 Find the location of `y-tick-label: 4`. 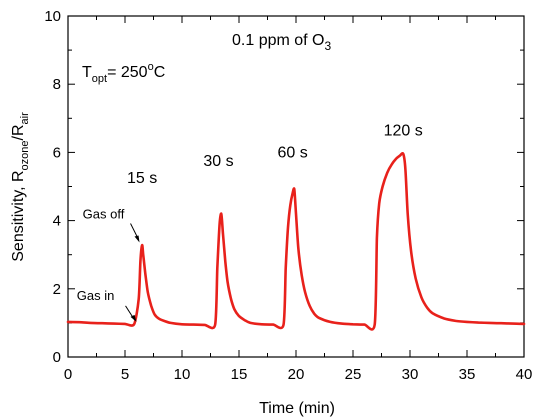

y-tick-label: 4 is located at coordinates (57, 221).